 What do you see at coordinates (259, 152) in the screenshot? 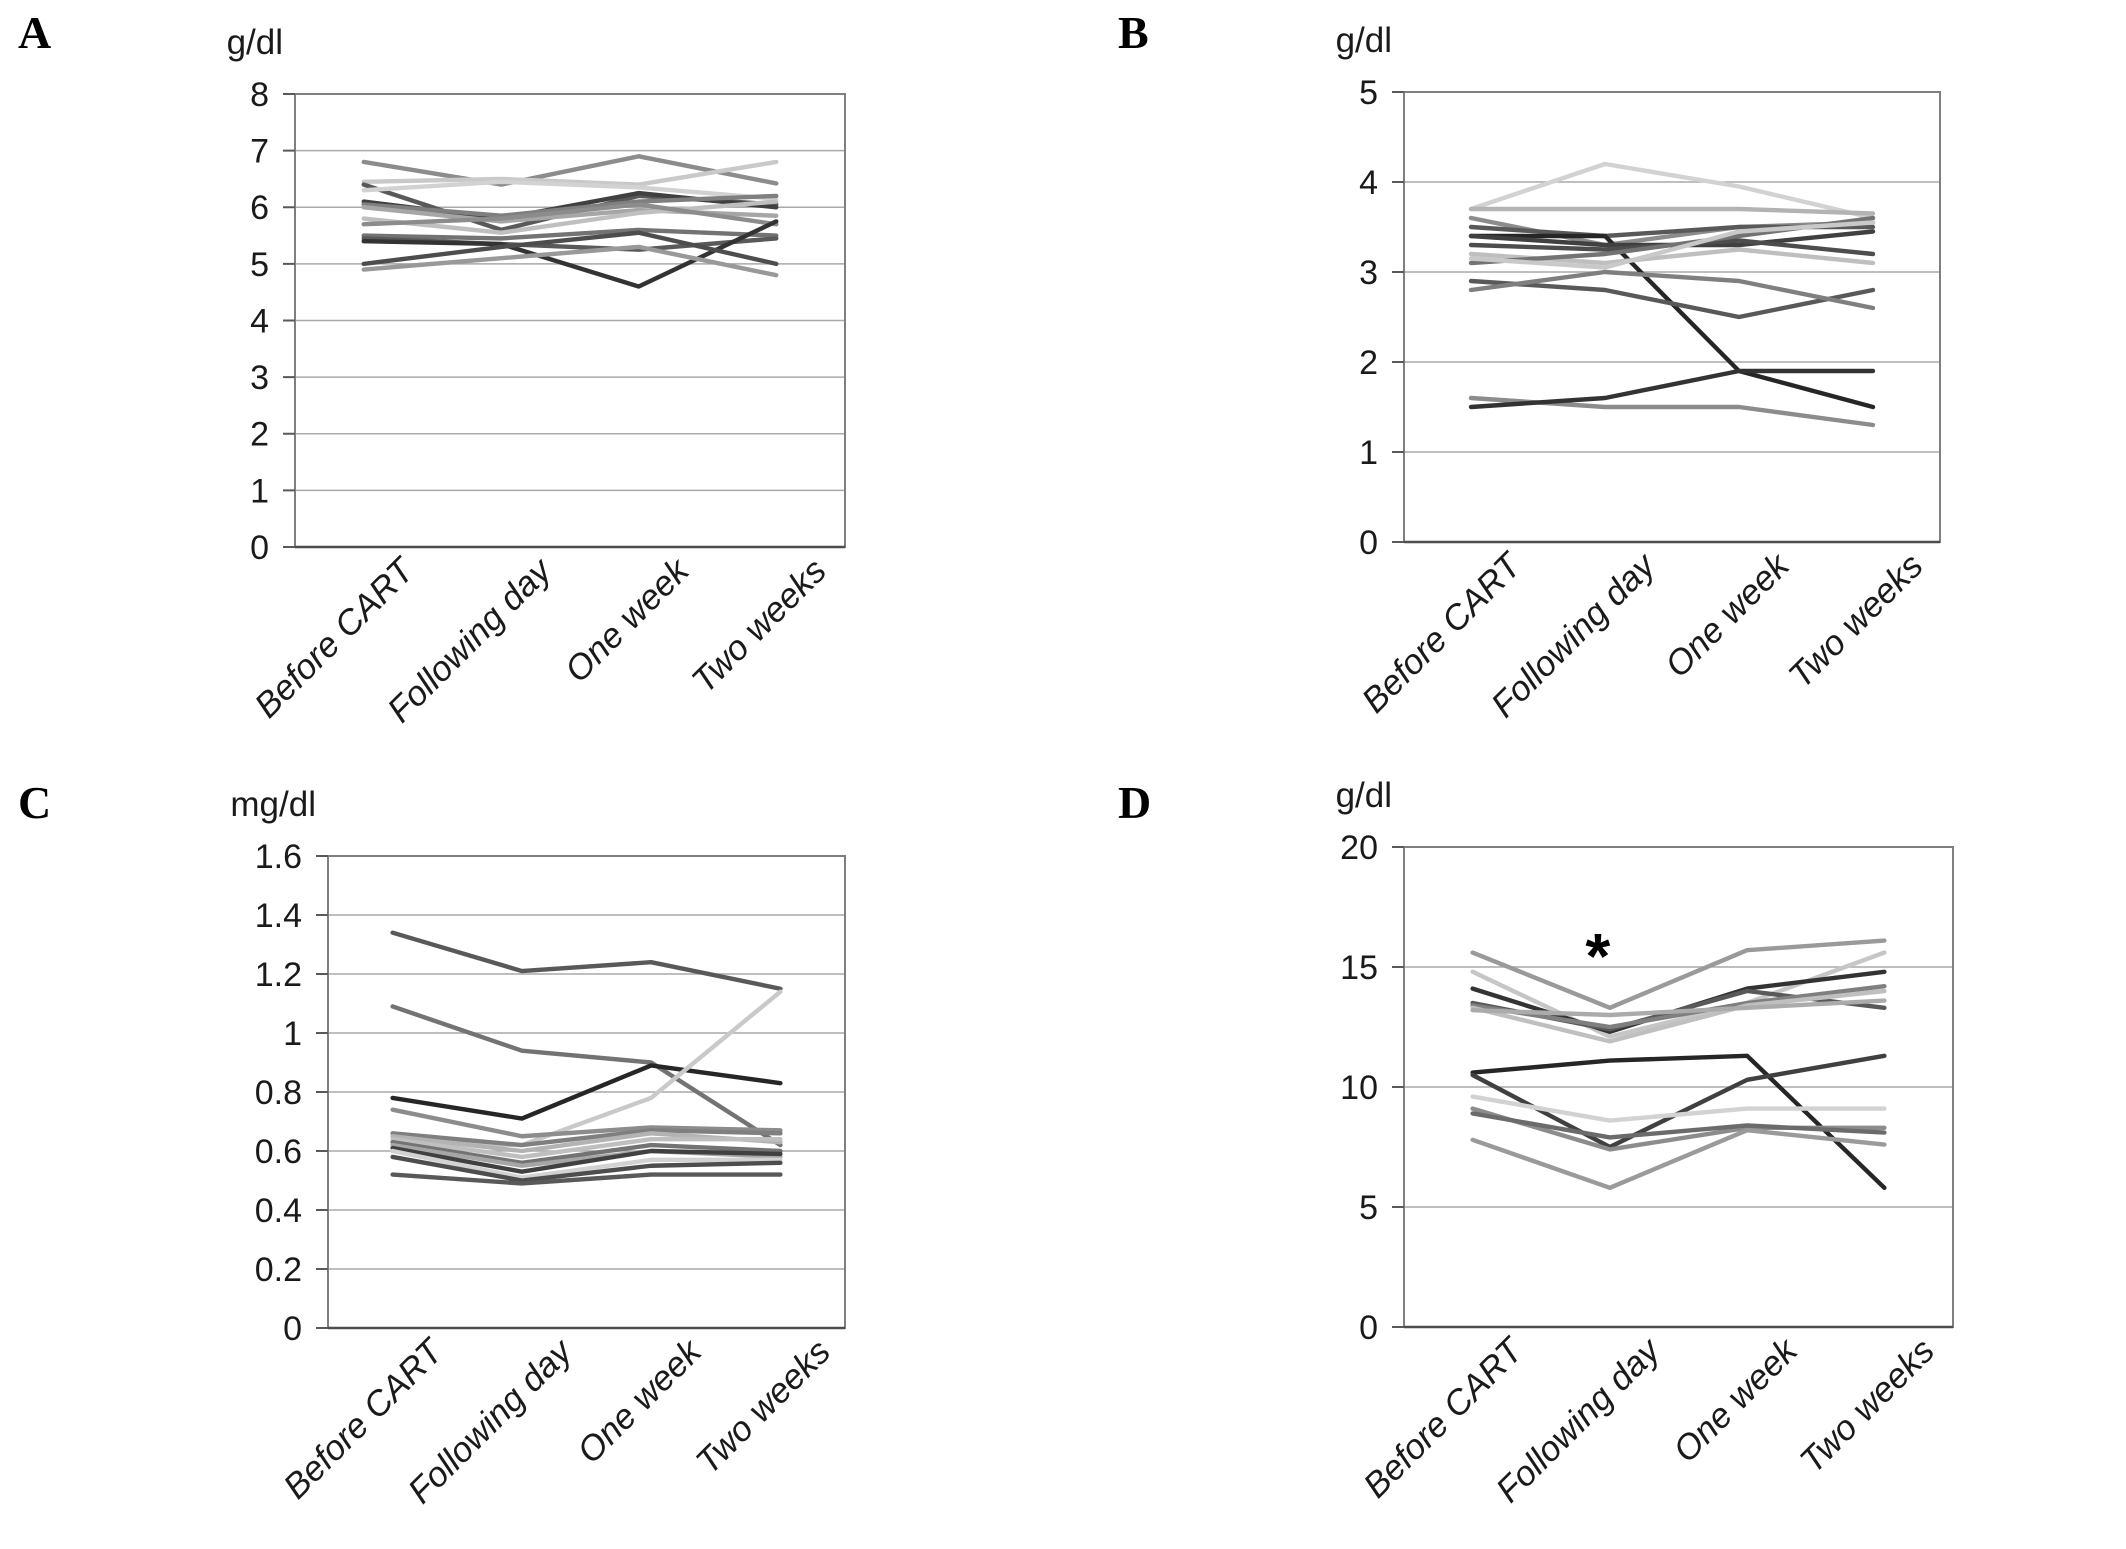
I see `y-tick-label: 7` at bounding box center [259, 152].